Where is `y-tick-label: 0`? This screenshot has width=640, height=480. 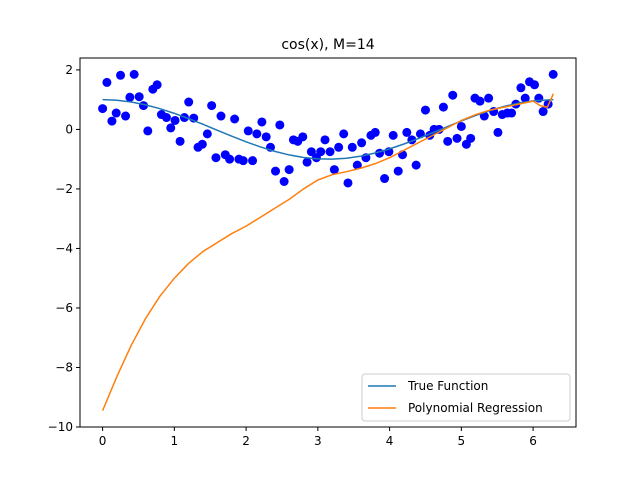 y-tick-label: 0 is located at coordinates (69, 129).